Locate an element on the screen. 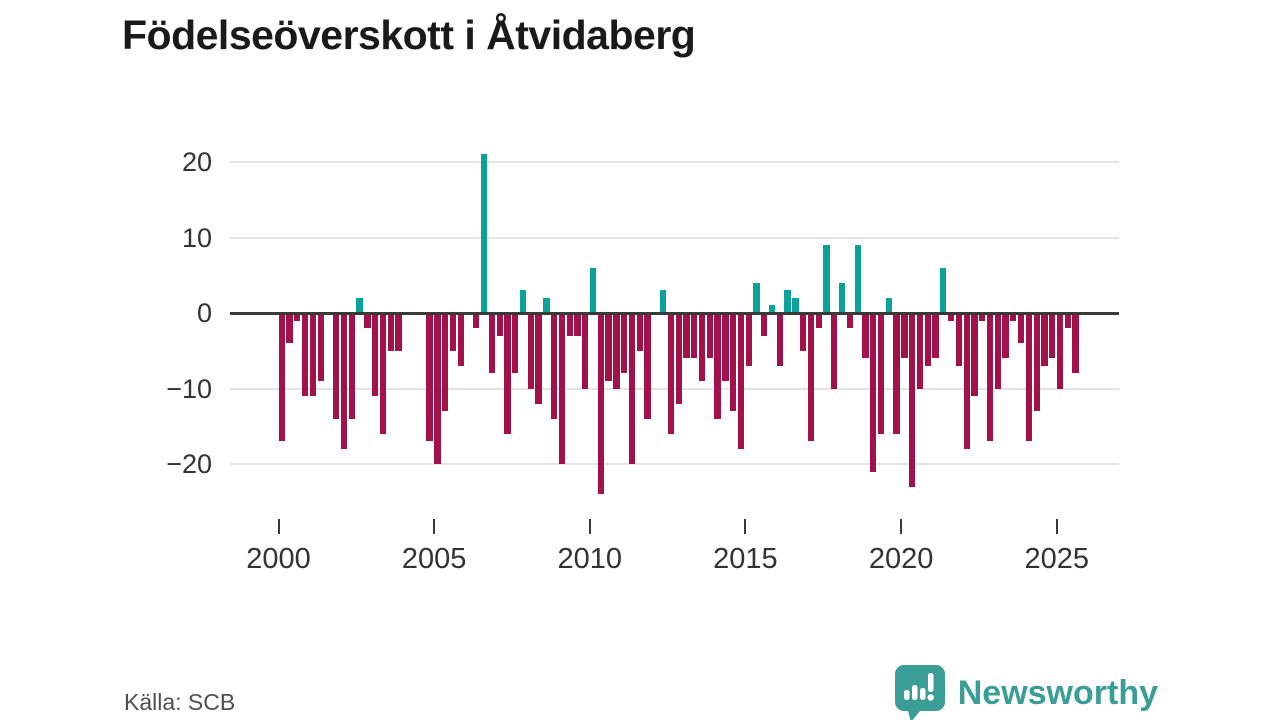 The height and width of the screenshot is (720, 1280). x-axis-tick-label: 2020 is located at coordinates (901, 559).